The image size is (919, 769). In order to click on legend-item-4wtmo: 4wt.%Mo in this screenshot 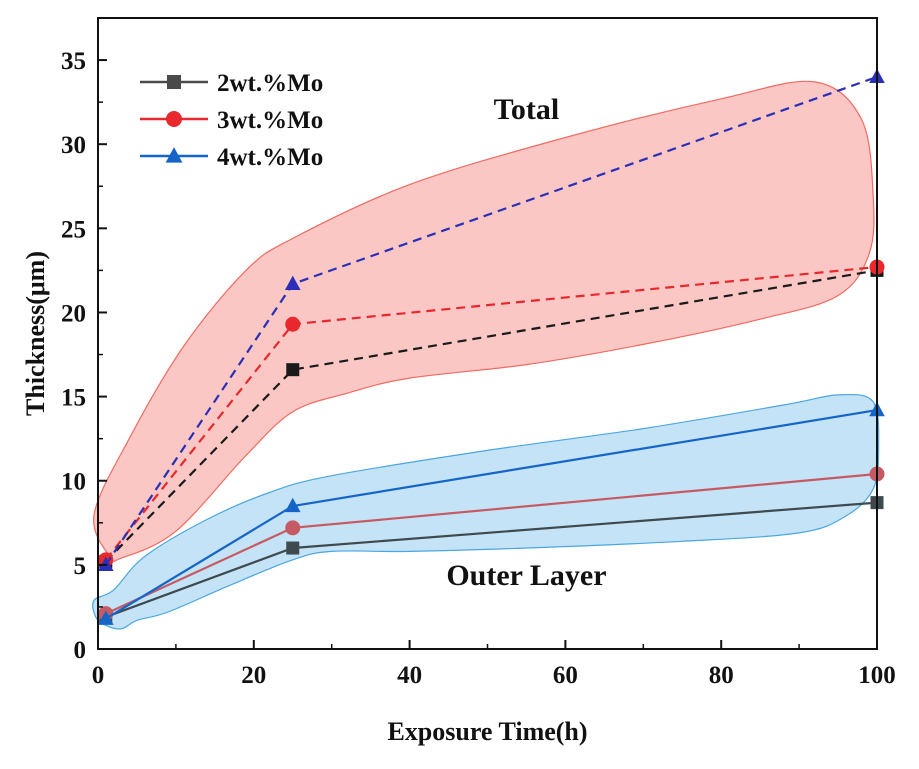, I will do `click(231, 157)`.